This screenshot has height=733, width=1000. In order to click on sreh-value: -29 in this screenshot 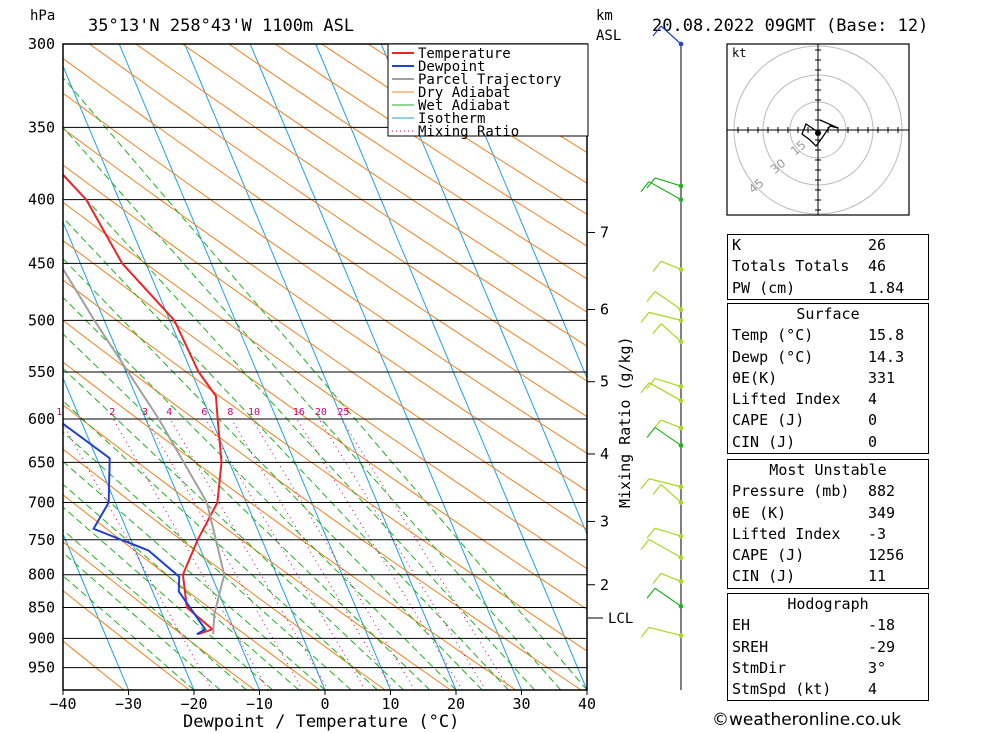, I will do `click(882, 646)`.